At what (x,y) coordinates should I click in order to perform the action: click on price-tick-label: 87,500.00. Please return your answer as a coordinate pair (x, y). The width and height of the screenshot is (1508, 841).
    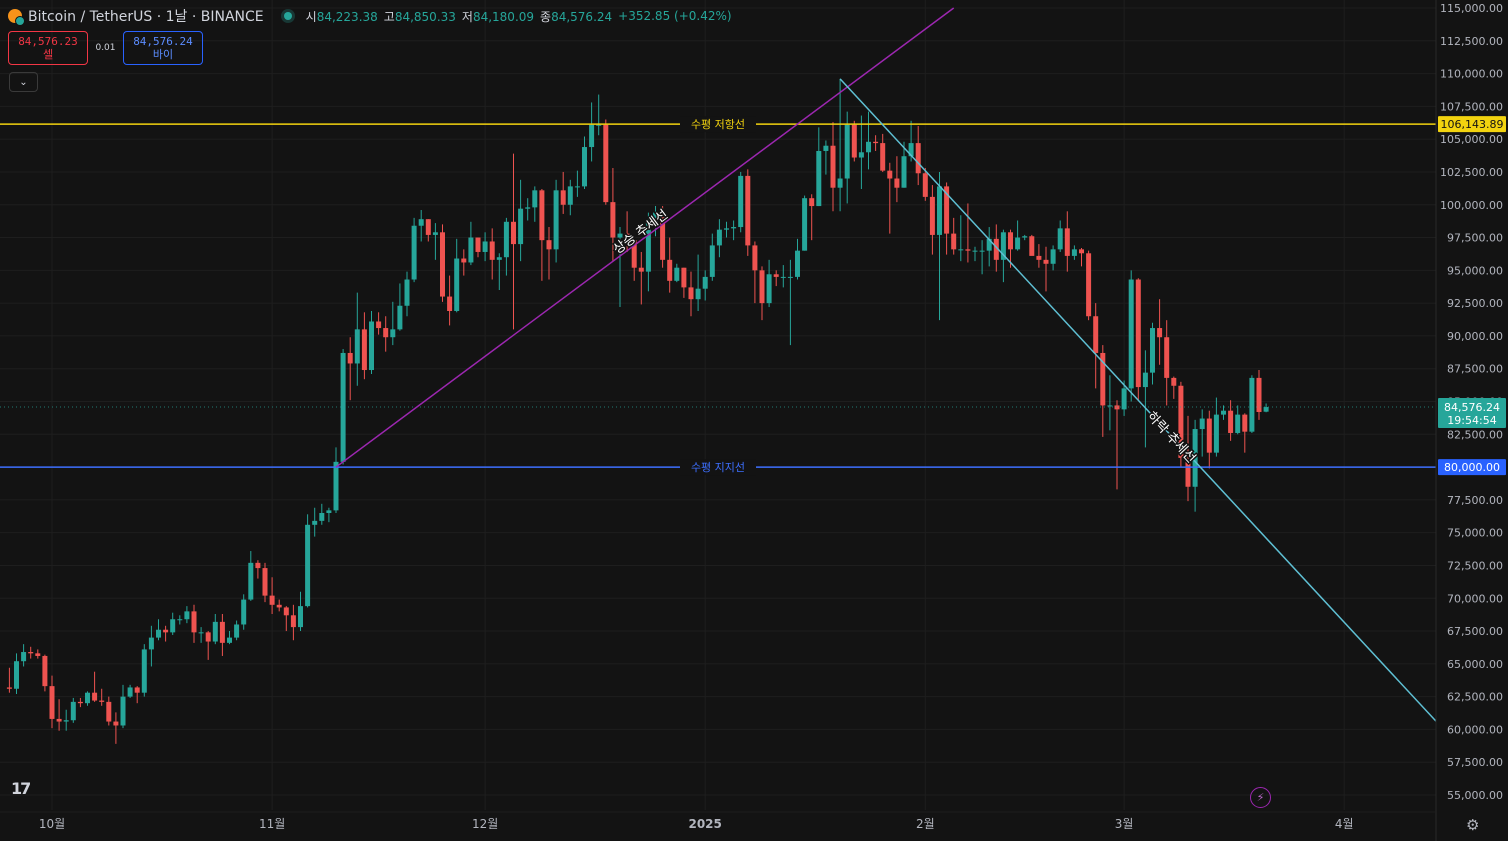
    Looking at the image, I should click on (1475, 369).